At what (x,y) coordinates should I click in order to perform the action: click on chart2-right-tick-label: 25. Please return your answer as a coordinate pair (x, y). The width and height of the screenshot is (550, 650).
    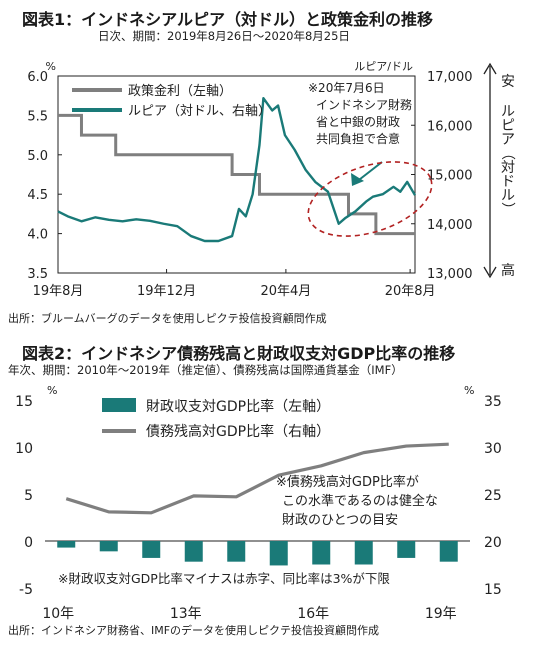
    Looking at the image, I should click on (493, 496).